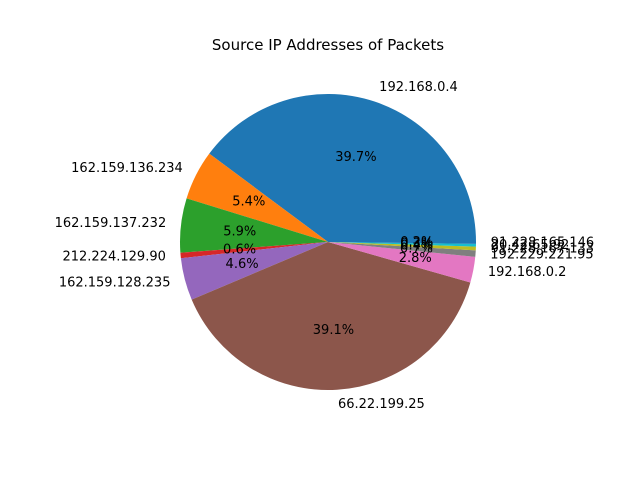  Describe the element at coordinates (242, 264) in the screenshot. I see `percent-label-162-159-128-235: 4.6%` at that location.